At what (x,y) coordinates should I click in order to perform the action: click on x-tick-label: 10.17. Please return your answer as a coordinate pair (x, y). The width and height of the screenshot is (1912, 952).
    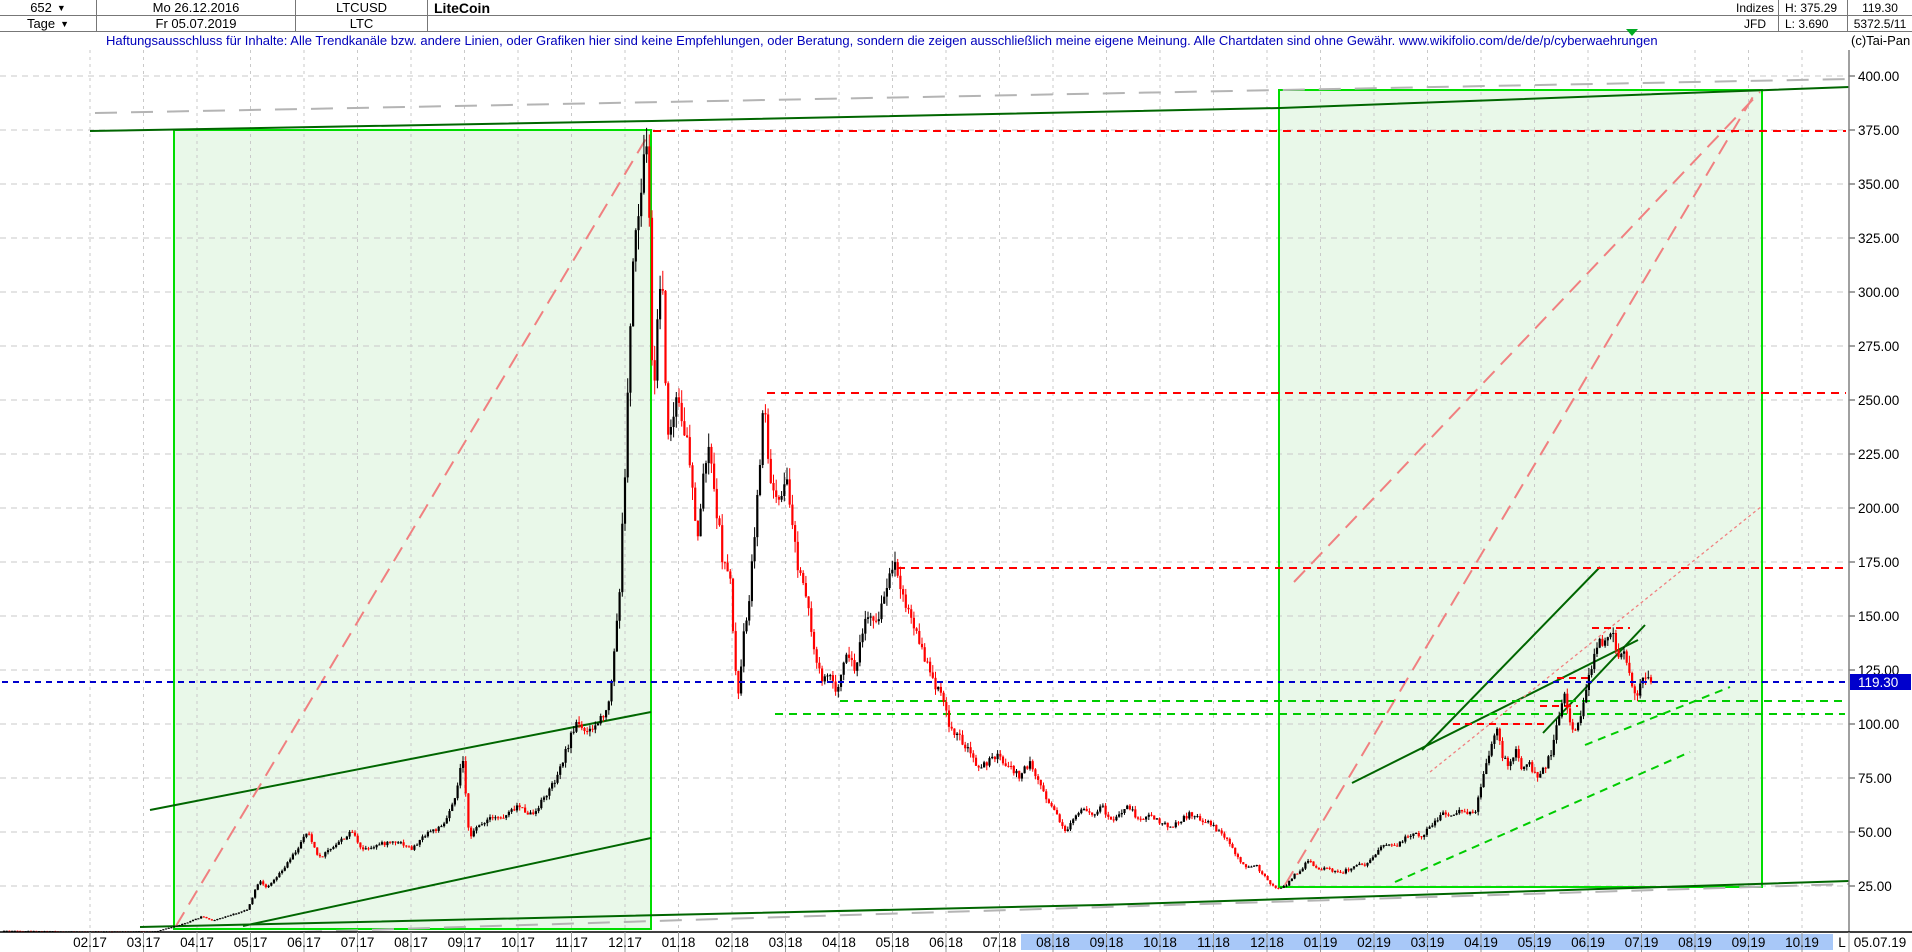
    Looking at the image, I should click on (518, 942).